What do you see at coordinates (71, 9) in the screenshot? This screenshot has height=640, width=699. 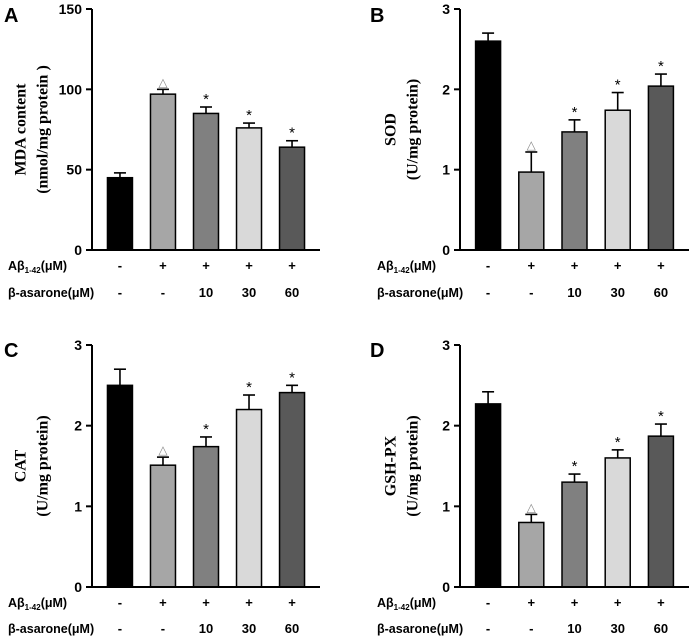 I see `y-tick-label: 150` at bounding box center [71, 9].